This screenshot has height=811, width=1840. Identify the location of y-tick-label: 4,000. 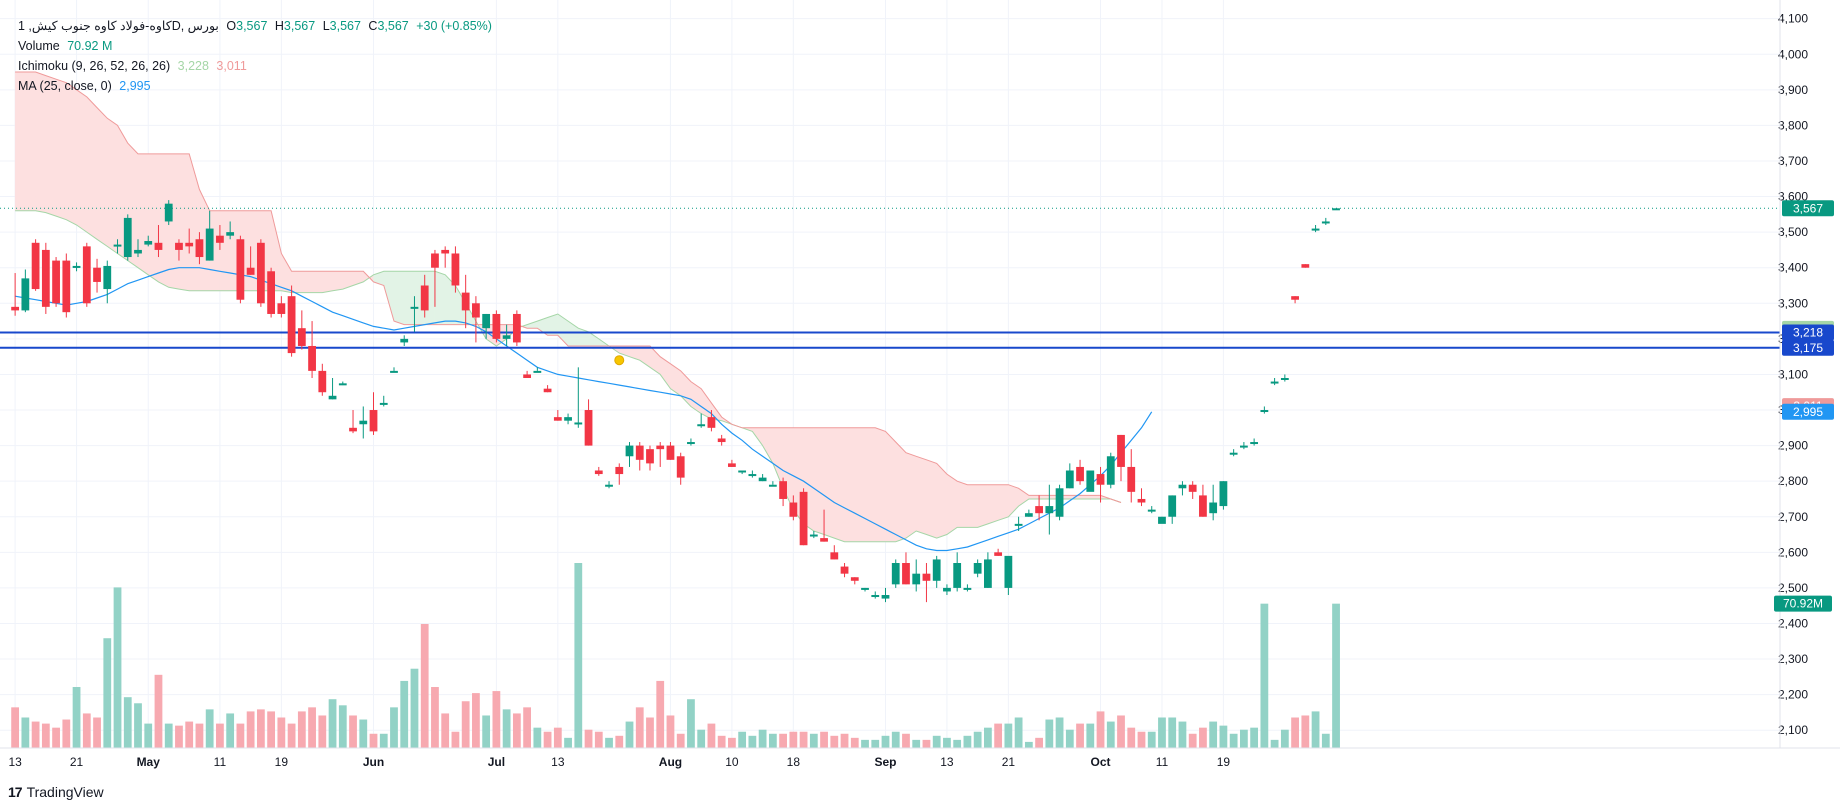
(1793, 54).